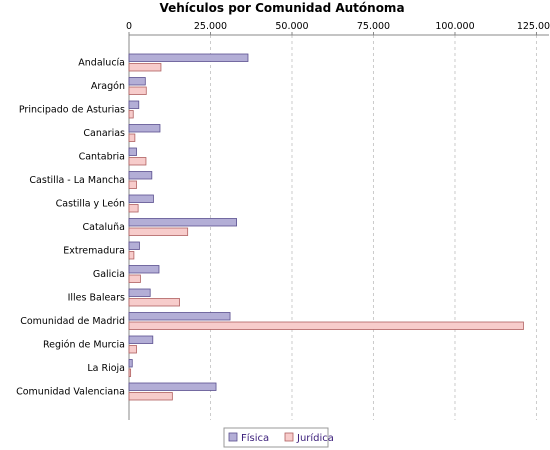 Image resolution: width=550 pixels, height=450 pixels. What do you see at coordinates (72, 110) in the screenshot?
I see `category-label: Principado de Asturias` at bounding box center [72, 110].